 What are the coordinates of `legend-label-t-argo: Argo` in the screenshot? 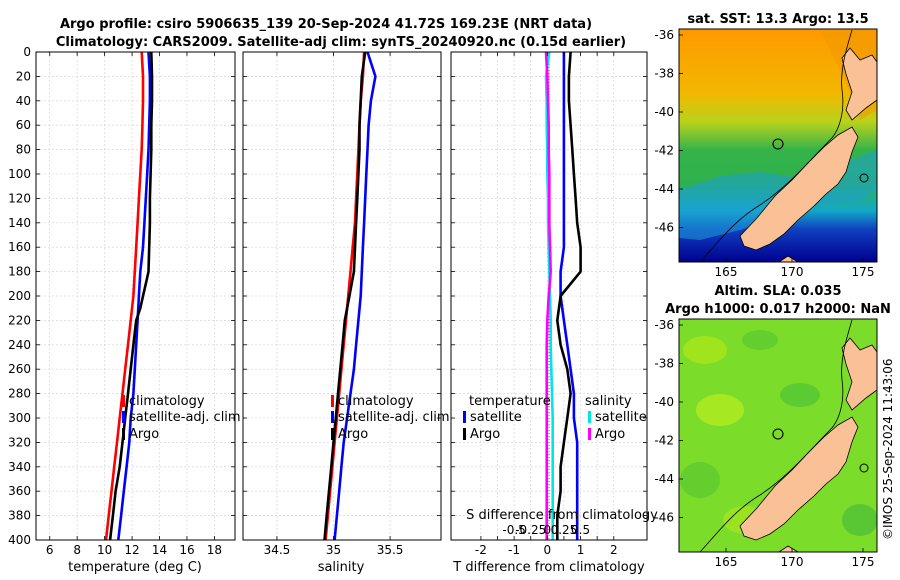 It's located at (485, 434).